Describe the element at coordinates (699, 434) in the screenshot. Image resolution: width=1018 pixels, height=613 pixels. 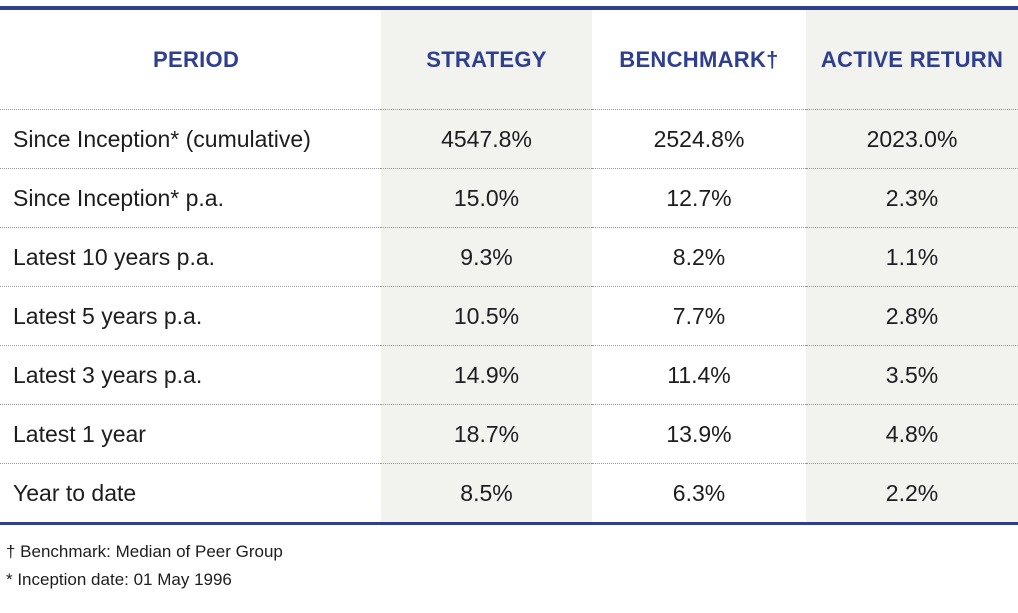
I see `benchmark-cell: 13.9%` at that location.